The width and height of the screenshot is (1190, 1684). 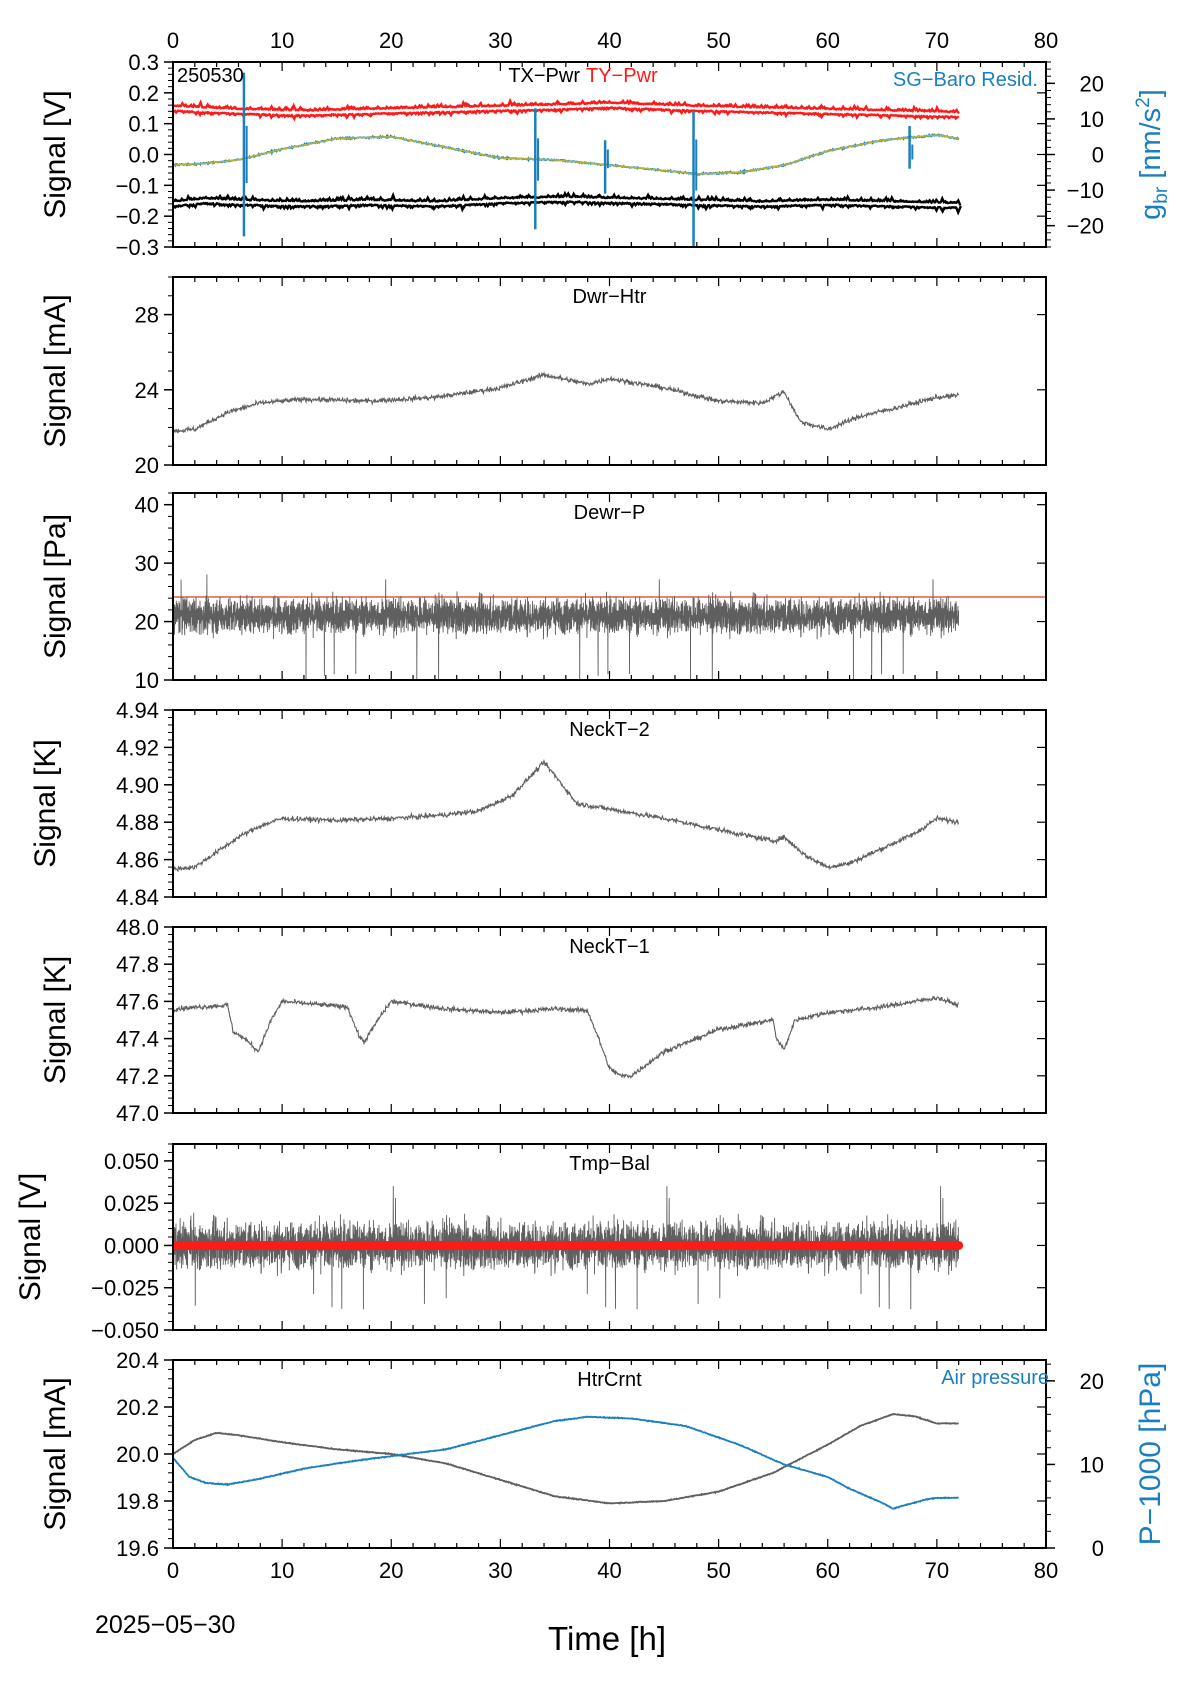 What do you see at coordinates (137, 1113) in the screenshot?
I see `y-tick-label: 47.0` at bounding box center [137, 1113].